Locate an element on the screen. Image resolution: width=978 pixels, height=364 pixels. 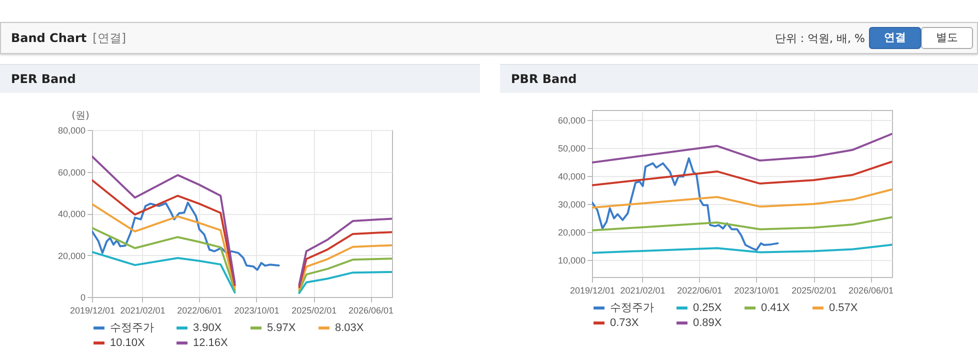
legend-label: 0.25X is located at coordinates (707, 308).